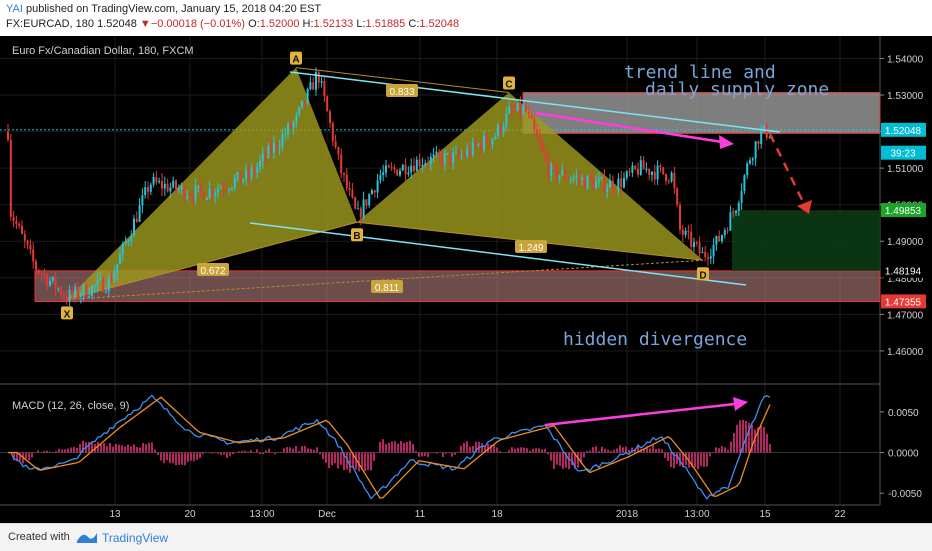  I want to click on daily-supply-zone, so click(701, 112).